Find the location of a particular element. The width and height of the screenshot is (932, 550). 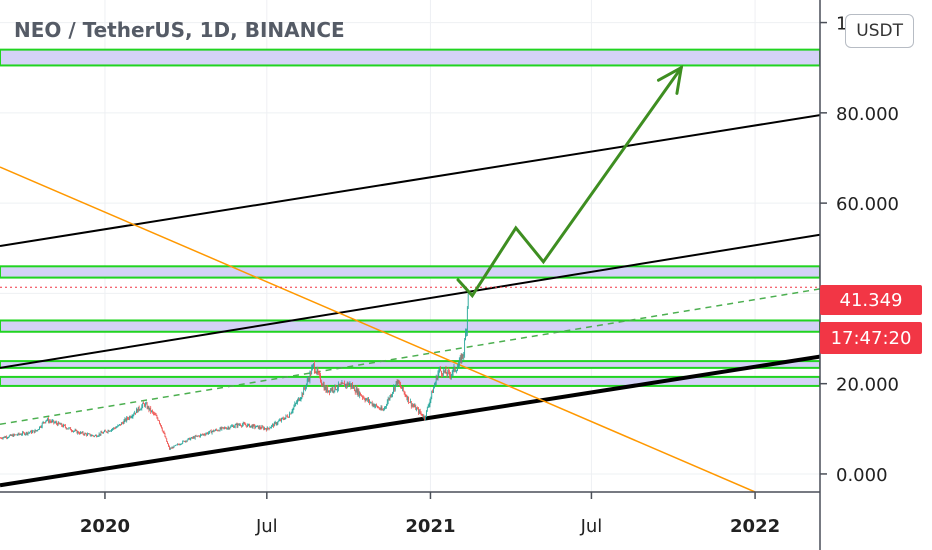

y-tick-label: 80.000 is located at coordinates (867, 114).